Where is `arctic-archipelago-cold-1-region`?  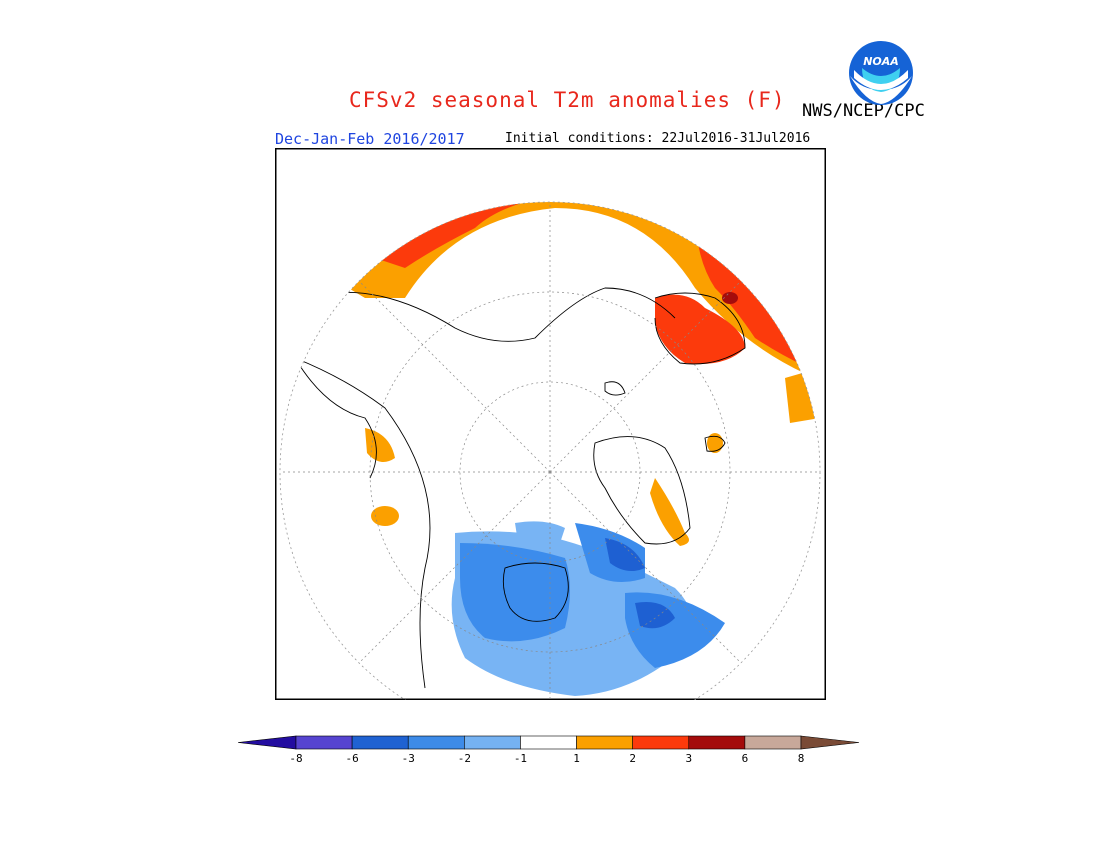 arctic-archipelago-cold-1-region is located at coordinates (540, 532).